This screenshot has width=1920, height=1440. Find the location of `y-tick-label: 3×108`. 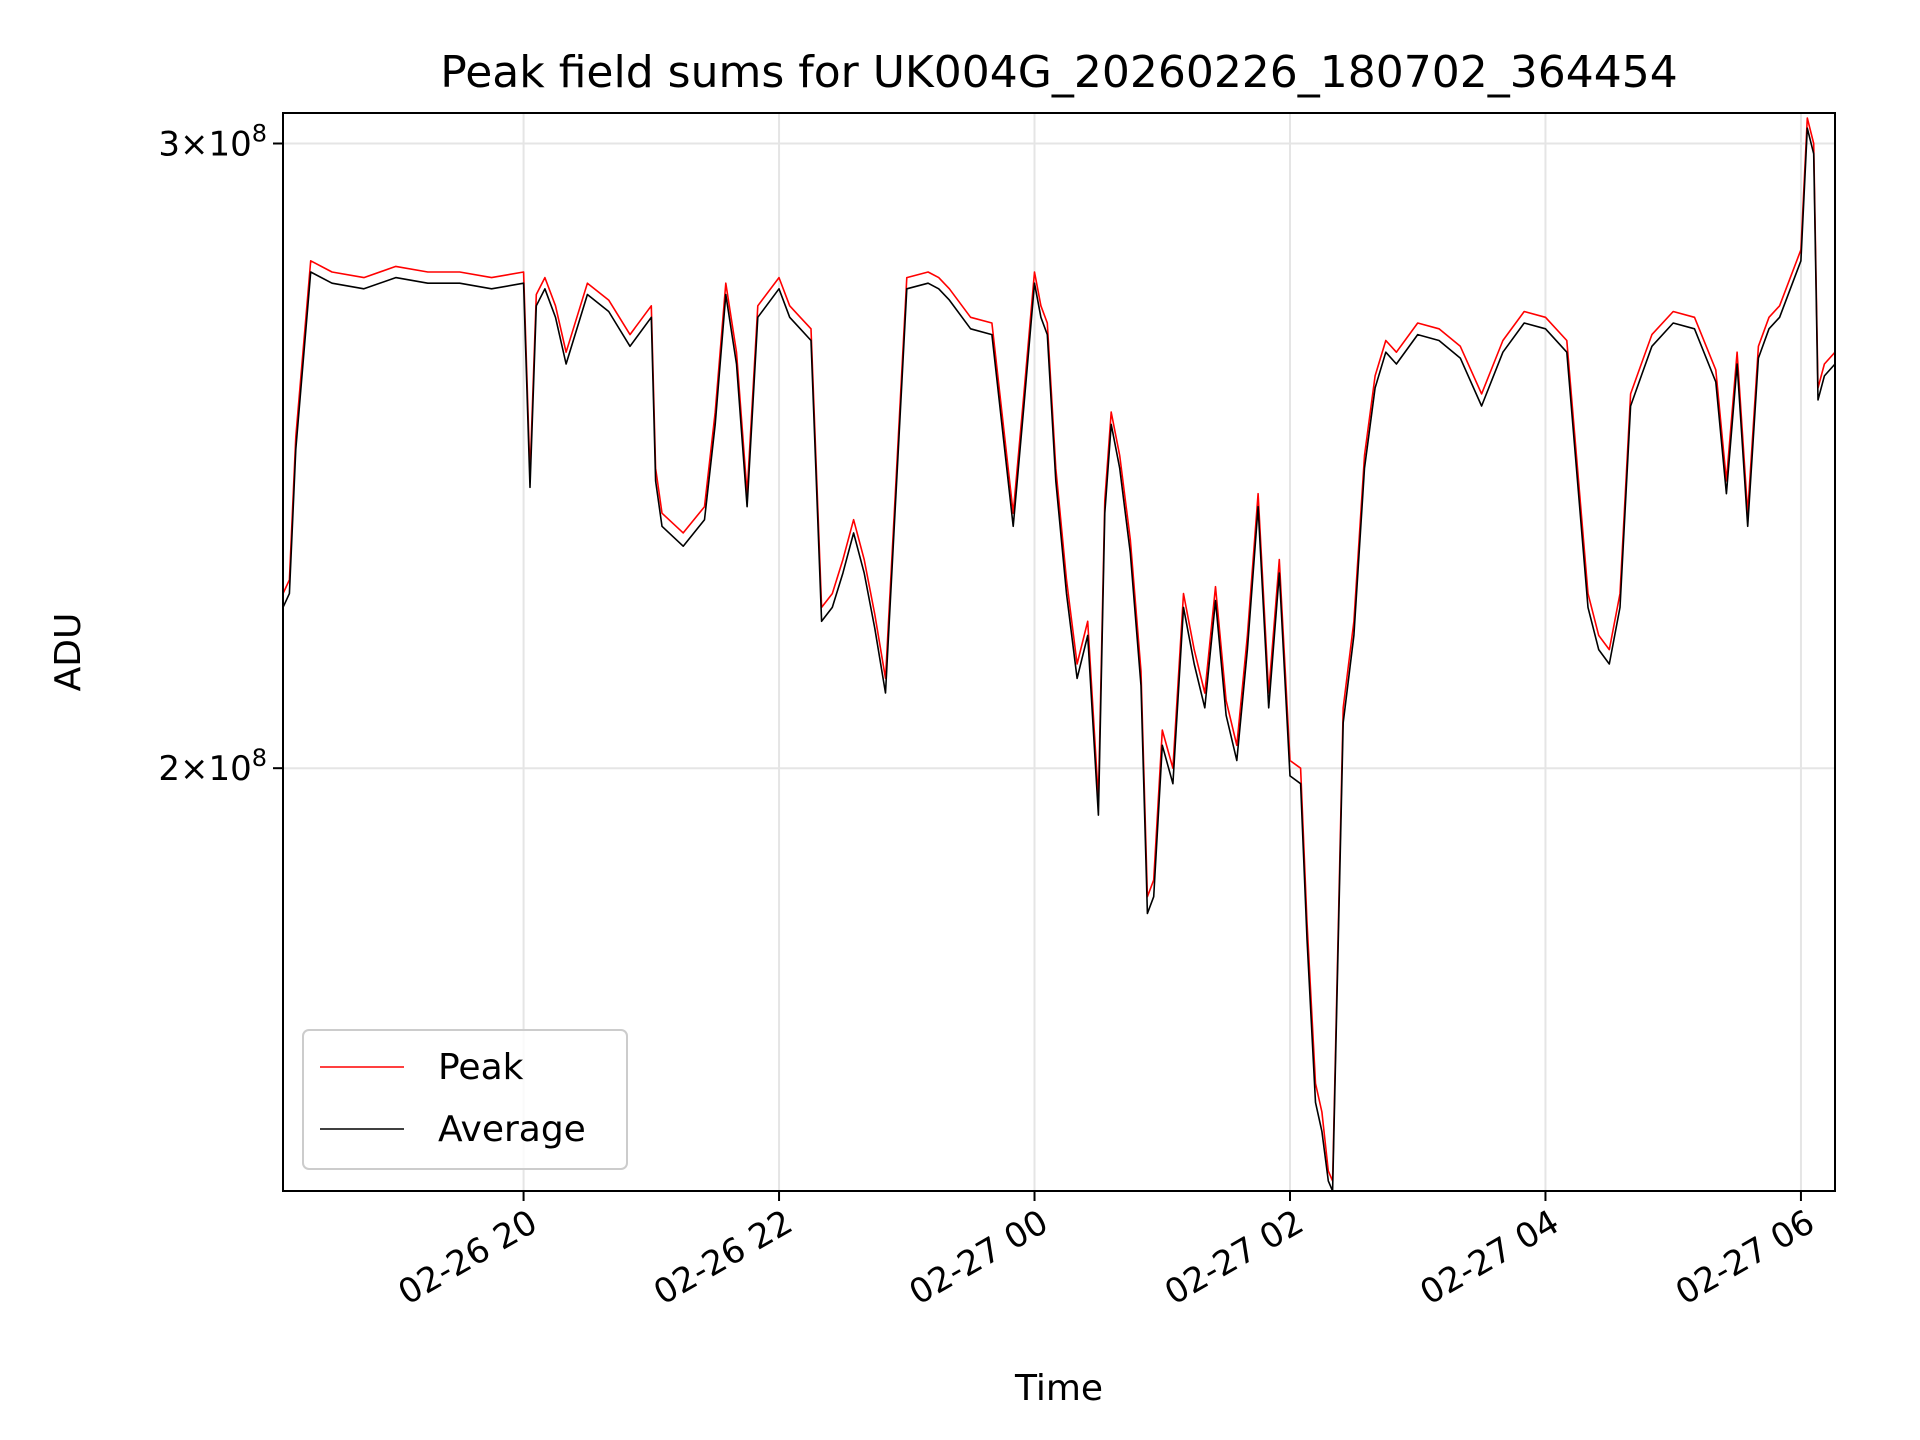

y-tick-label: 3×108 is located at coordinates (212, 142).